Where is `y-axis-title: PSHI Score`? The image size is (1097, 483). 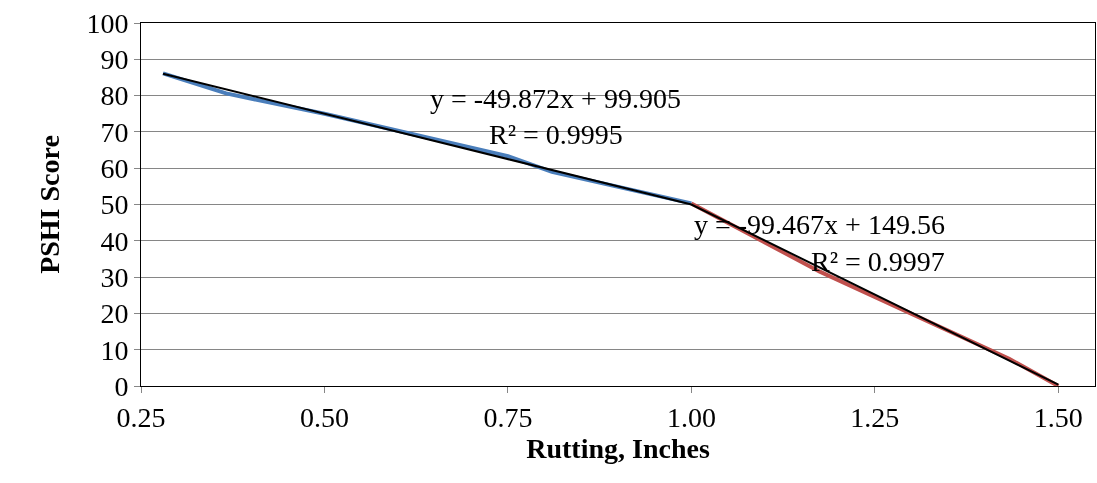
y-axis-title: PSHI Score is located at coordinates (50, 204).